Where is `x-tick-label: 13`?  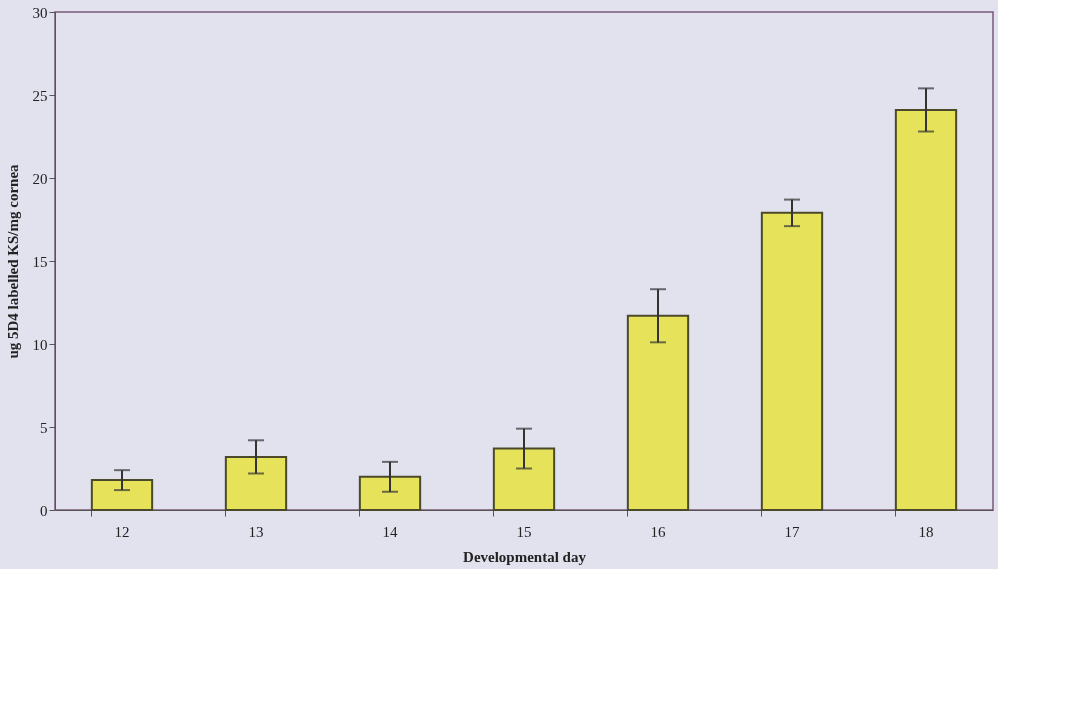 x-tick-label: 13 is located at coordinates (256, 531).